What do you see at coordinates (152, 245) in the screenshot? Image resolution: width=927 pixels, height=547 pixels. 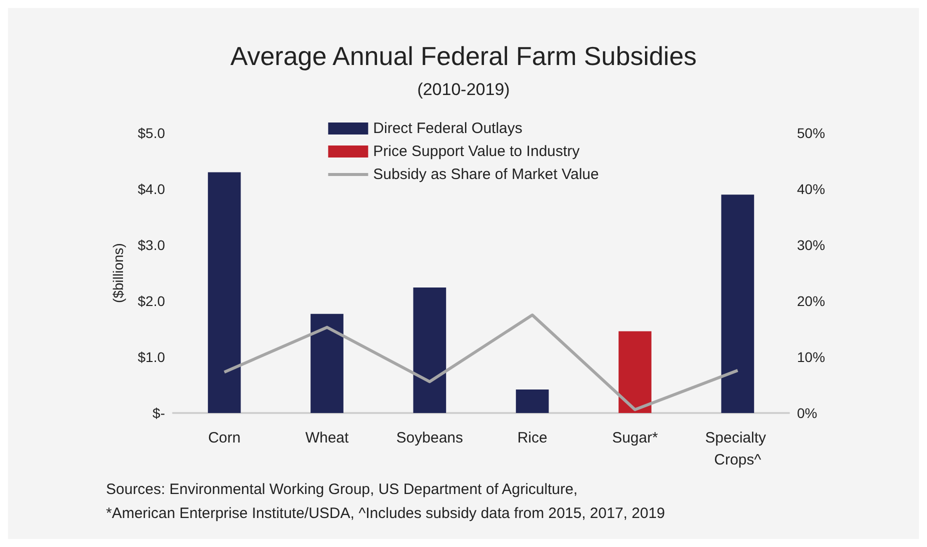 I see `y-tick-label: $3.0` at bounding box center [152, 245].